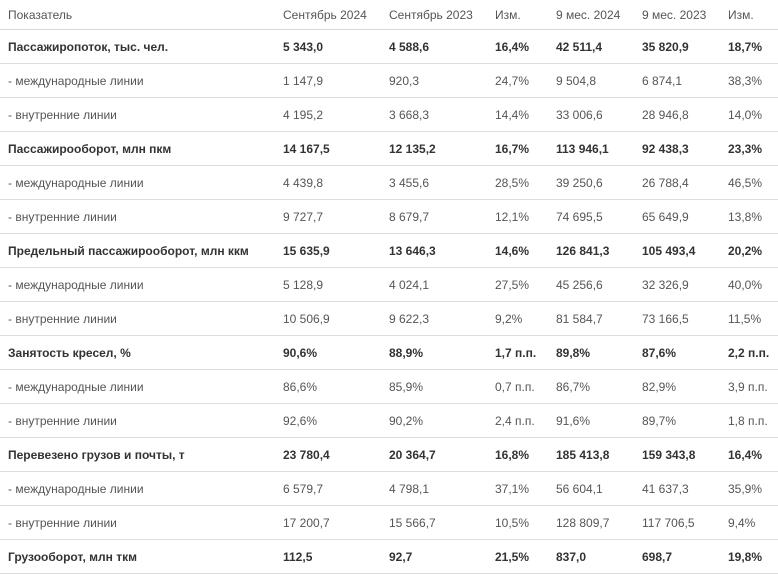  What do you see at coordinates (517, 46) in the screenshot?
I see `change-month-cell: 16,4%` at bounding box center [517, 46].